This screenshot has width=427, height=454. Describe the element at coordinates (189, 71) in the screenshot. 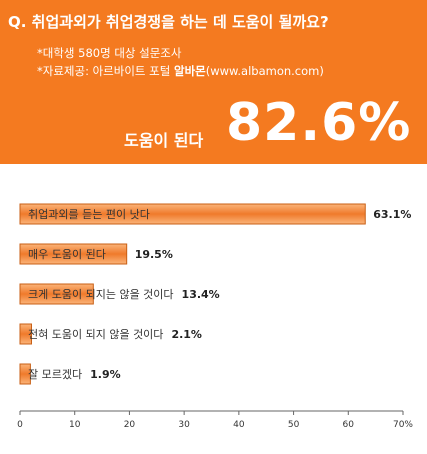

I see `source-brand: 알바몬` at that location.